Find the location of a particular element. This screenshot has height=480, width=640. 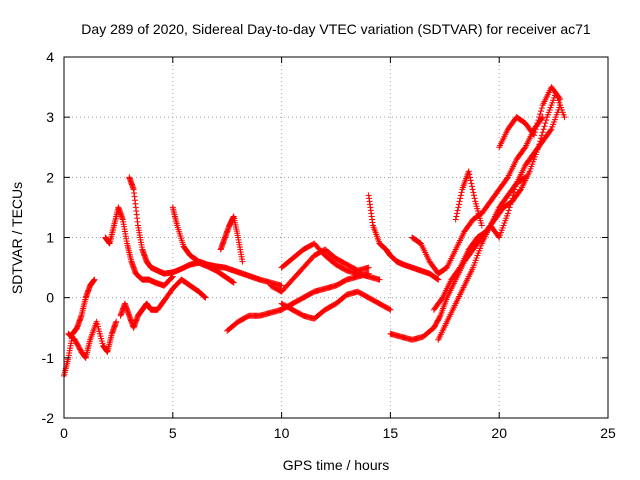

y-tick-label: 0 is located at coordinates (50, 298).